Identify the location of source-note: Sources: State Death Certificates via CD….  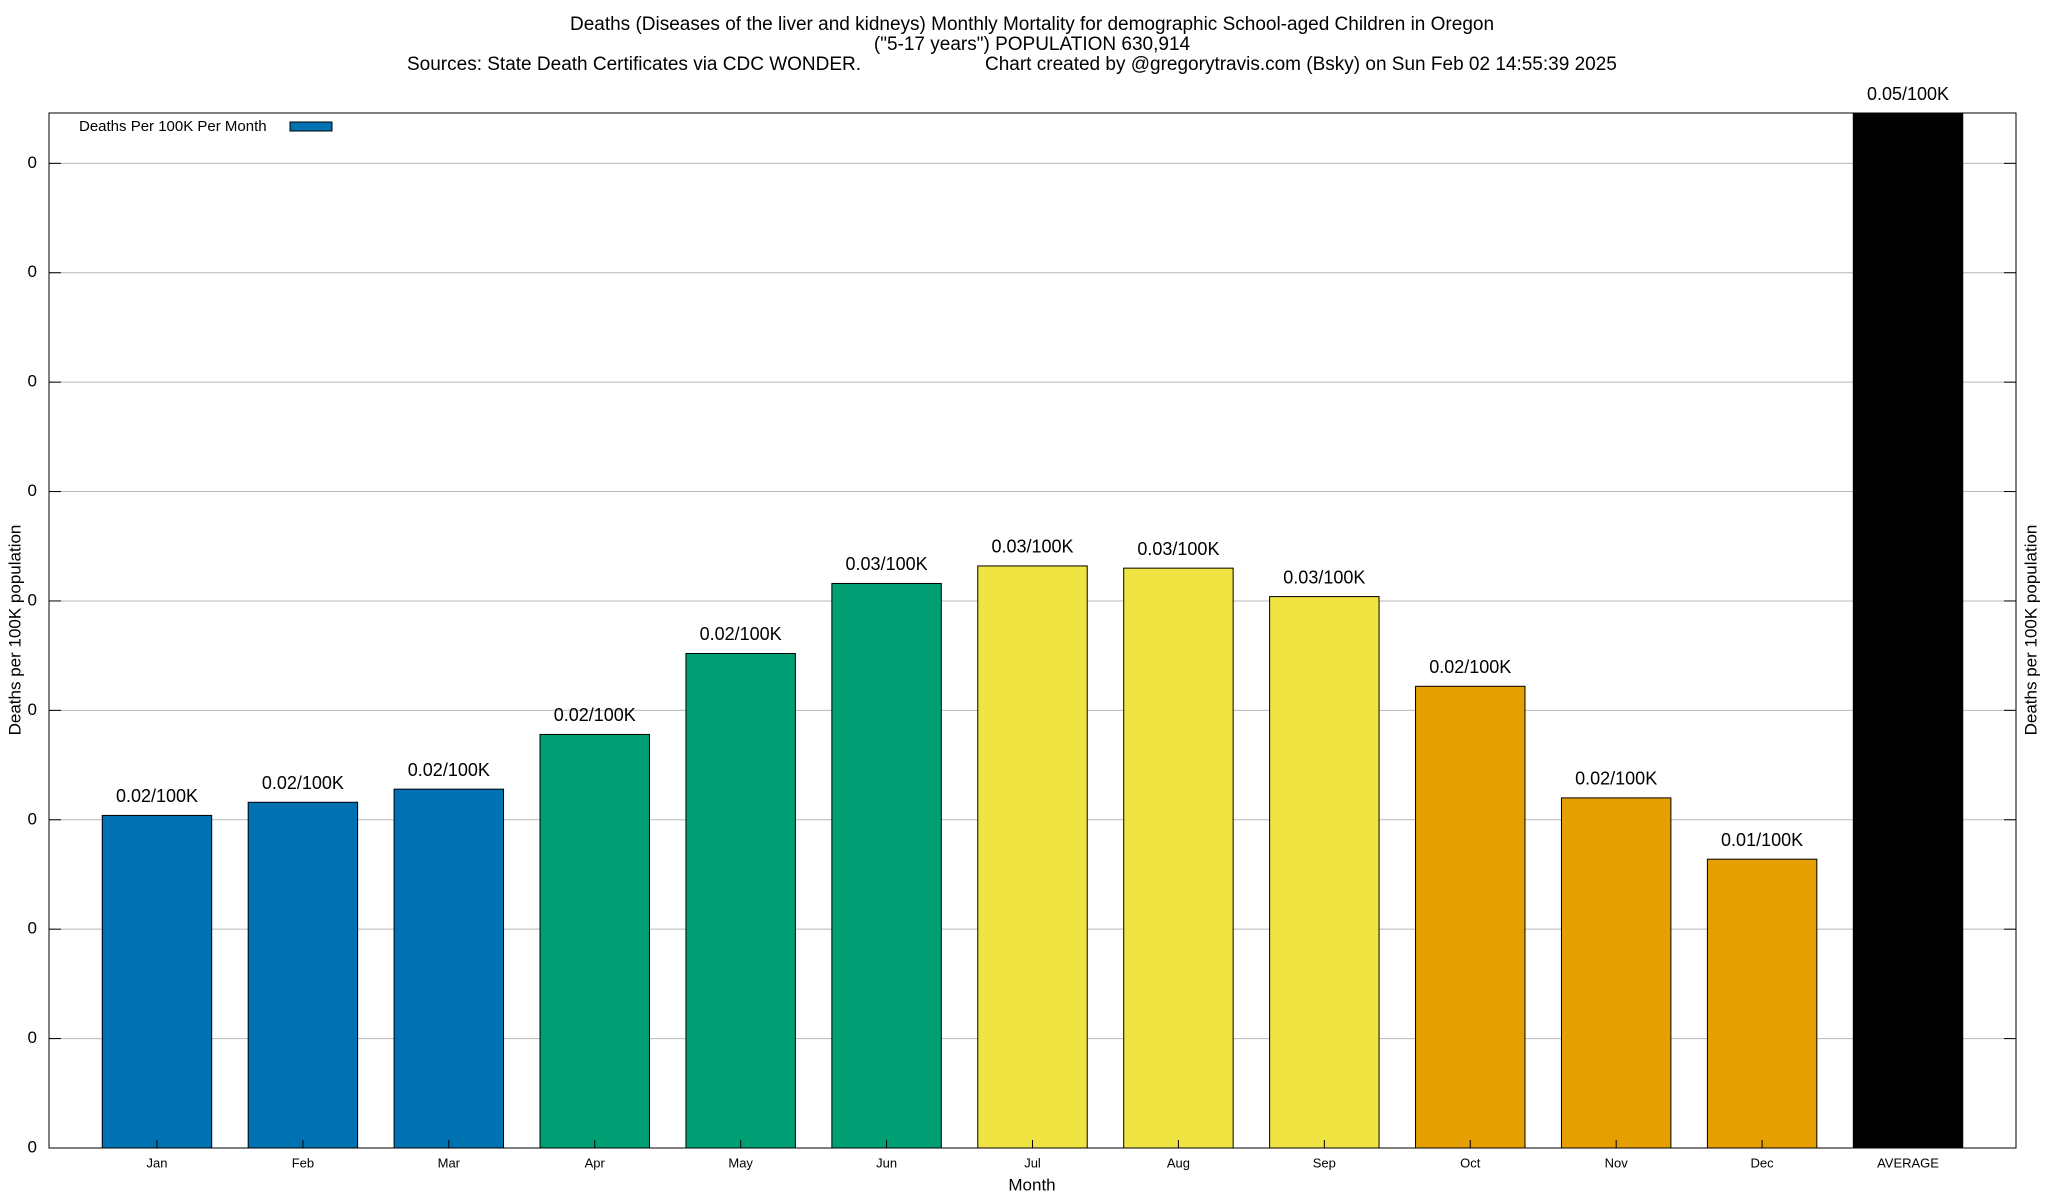
(634, 64).